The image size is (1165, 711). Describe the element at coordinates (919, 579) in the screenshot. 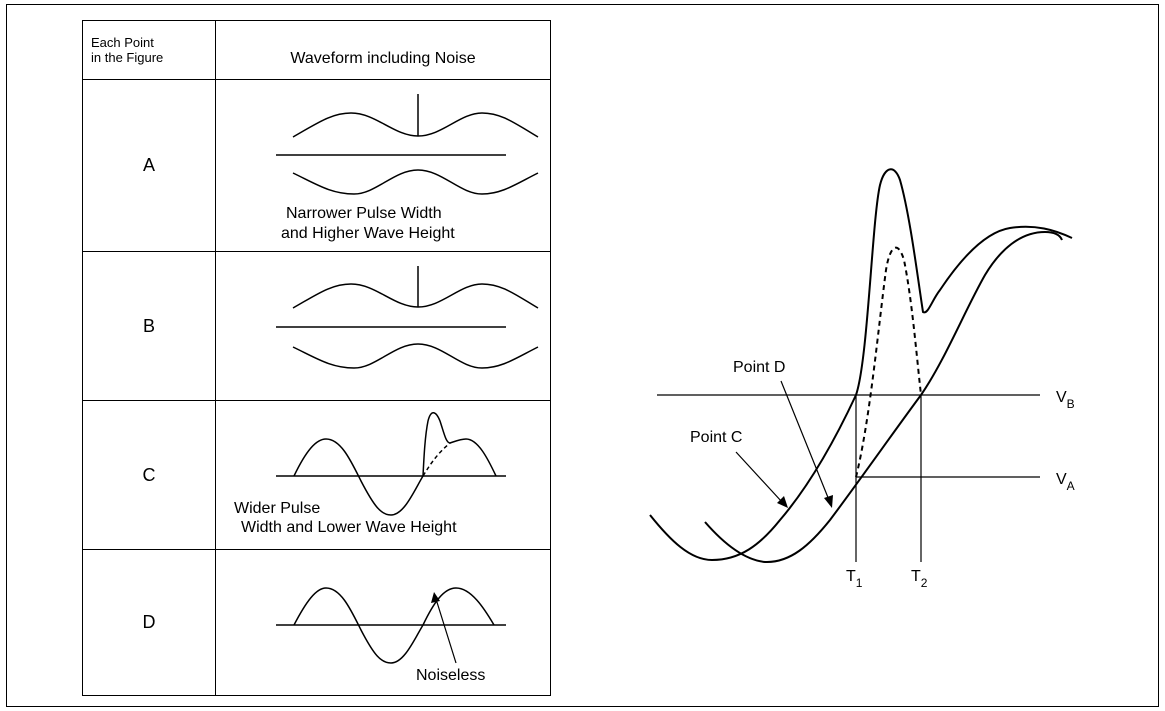

I see `t2-label: T2` at that location.